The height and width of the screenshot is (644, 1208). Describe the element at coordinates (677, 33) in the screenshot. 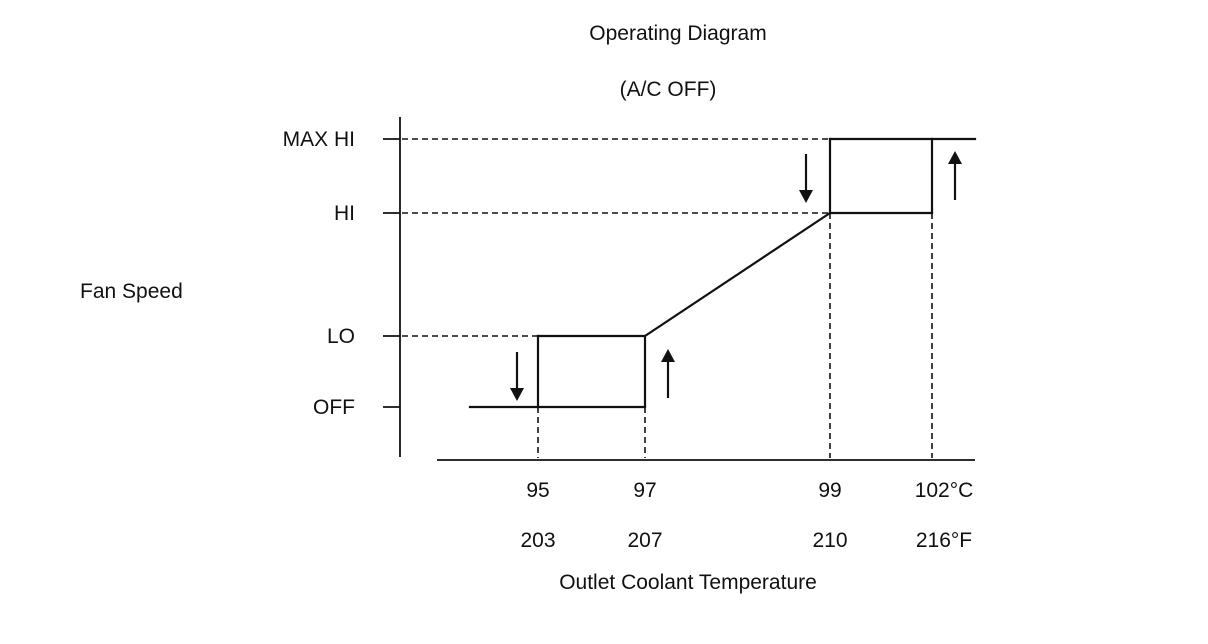

I see `diagram-title: Operating Diagram` at that location.